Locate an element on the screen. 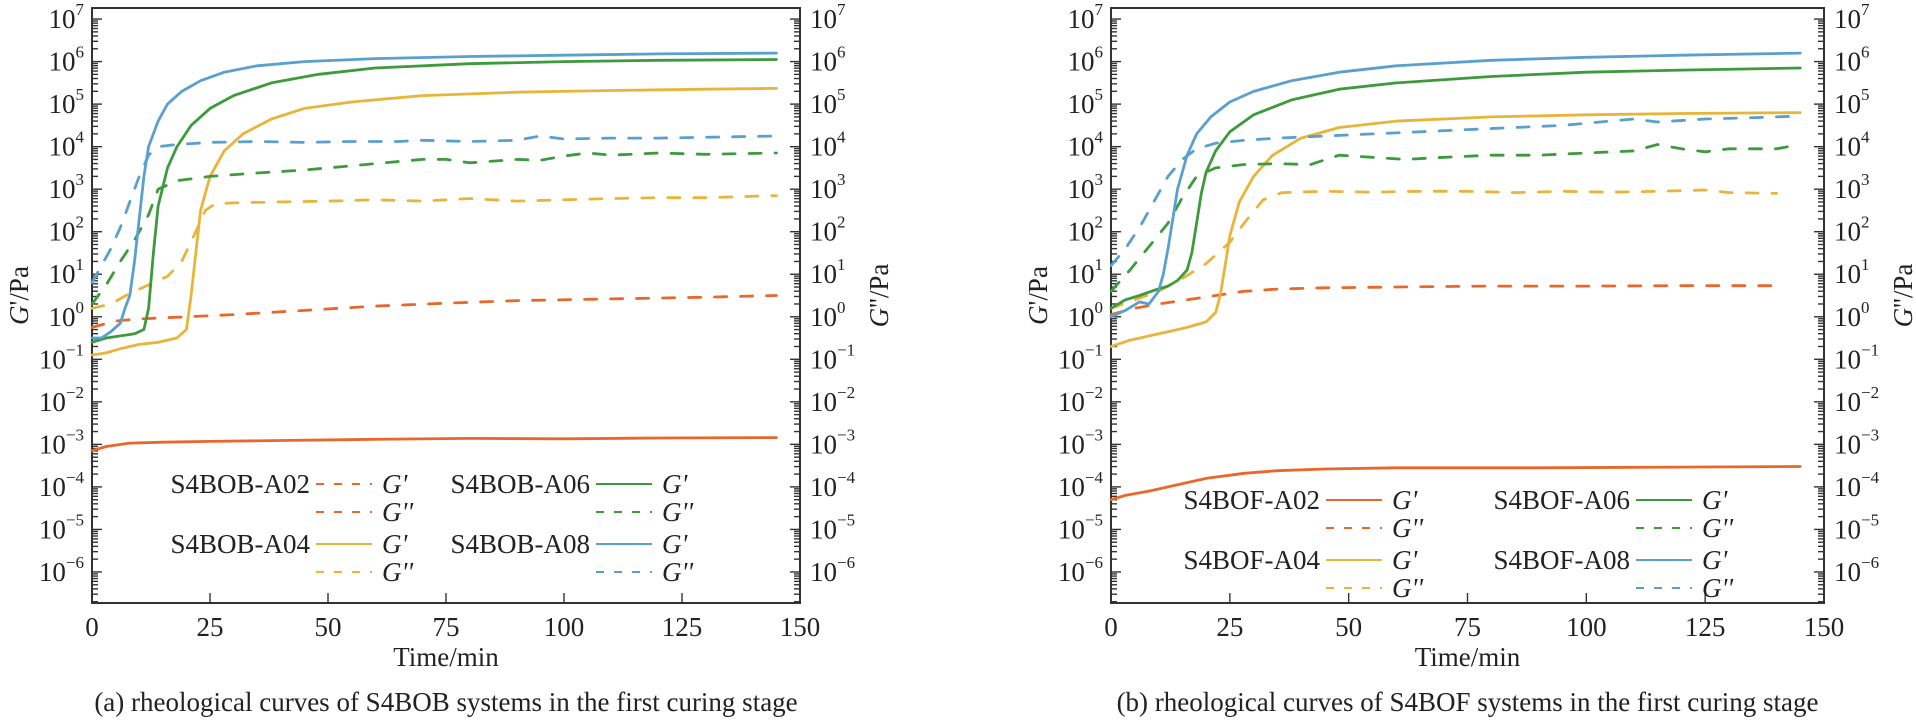  series-line-s4bob-a02-g- is located at coordinates (434, 311).